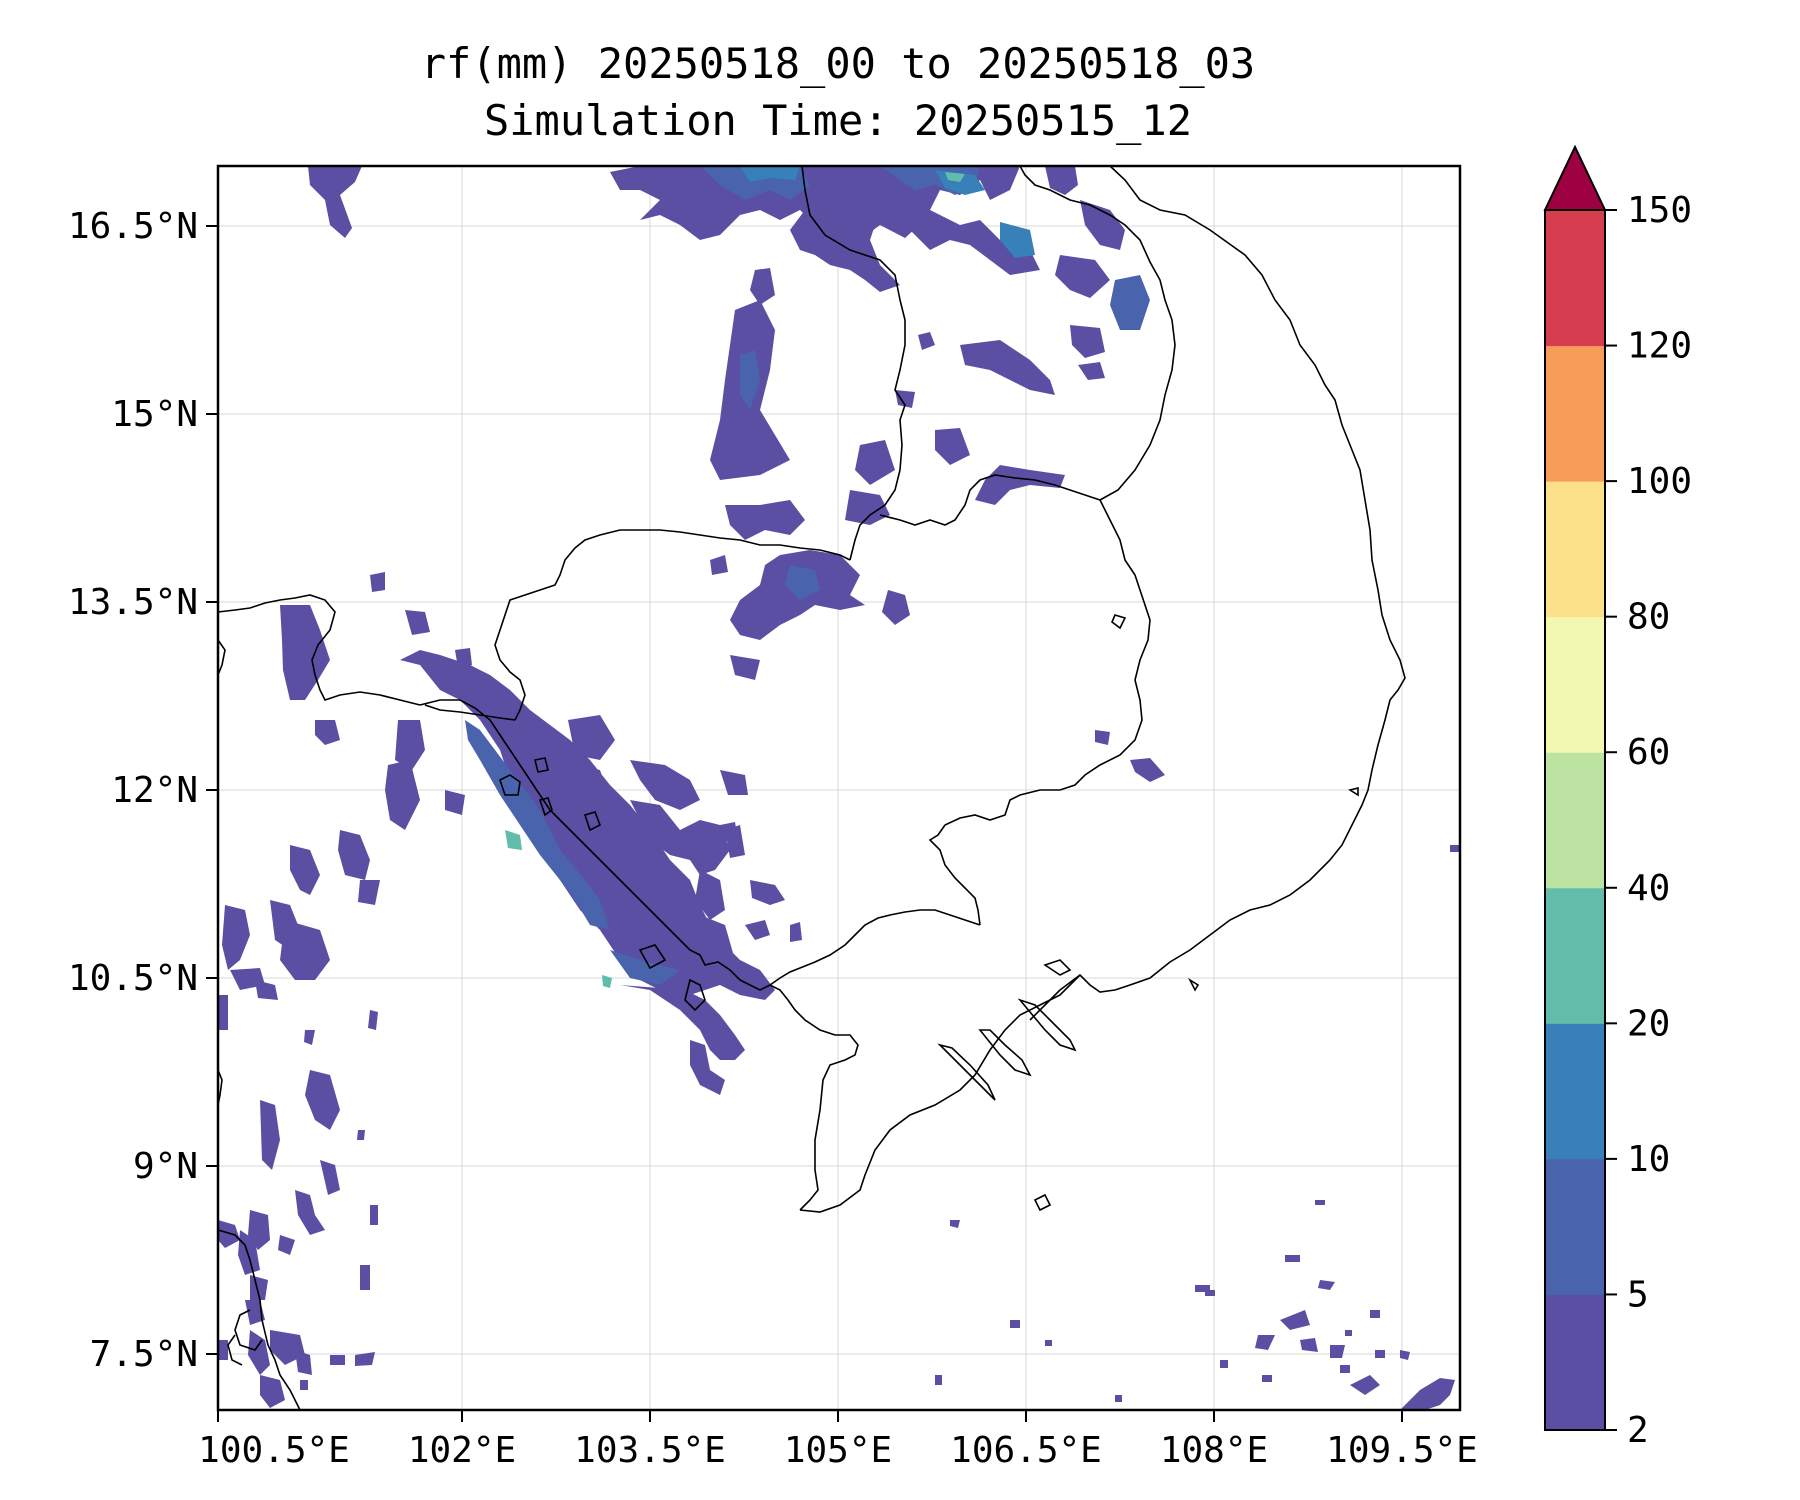  What do you see at coordinates (1659, 346) in the screenshot?
I see `colorbar-tick-label: 120` at bounding box center [1659, 346].